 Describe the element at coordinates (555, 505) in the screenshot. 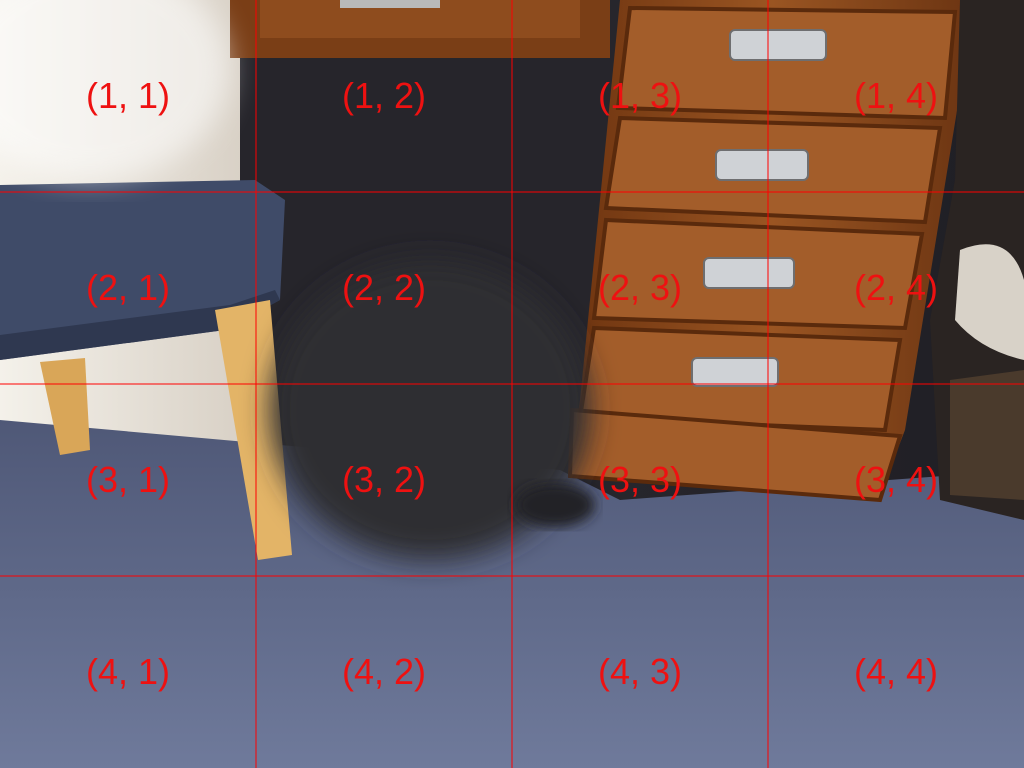

I see `dark-blur-tail` at that location.